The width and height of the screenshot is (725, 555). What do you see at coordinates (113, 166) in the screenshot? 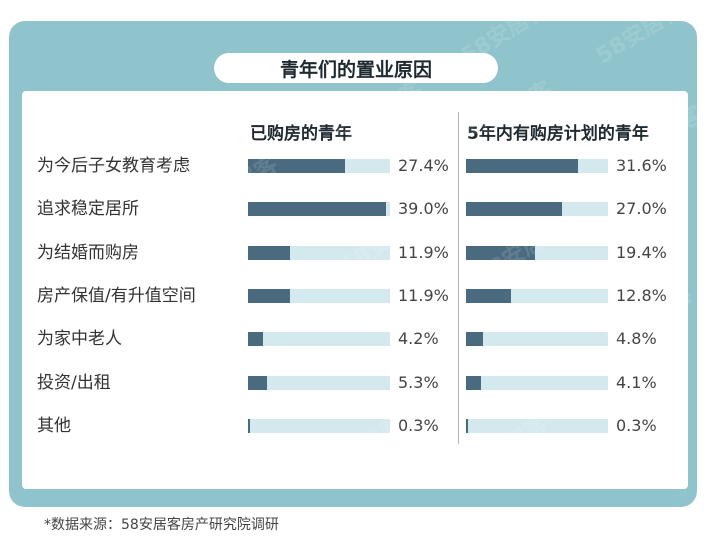
I see `category-label-education: 为今后子女教育考虑` at bounding box center [113, 166].